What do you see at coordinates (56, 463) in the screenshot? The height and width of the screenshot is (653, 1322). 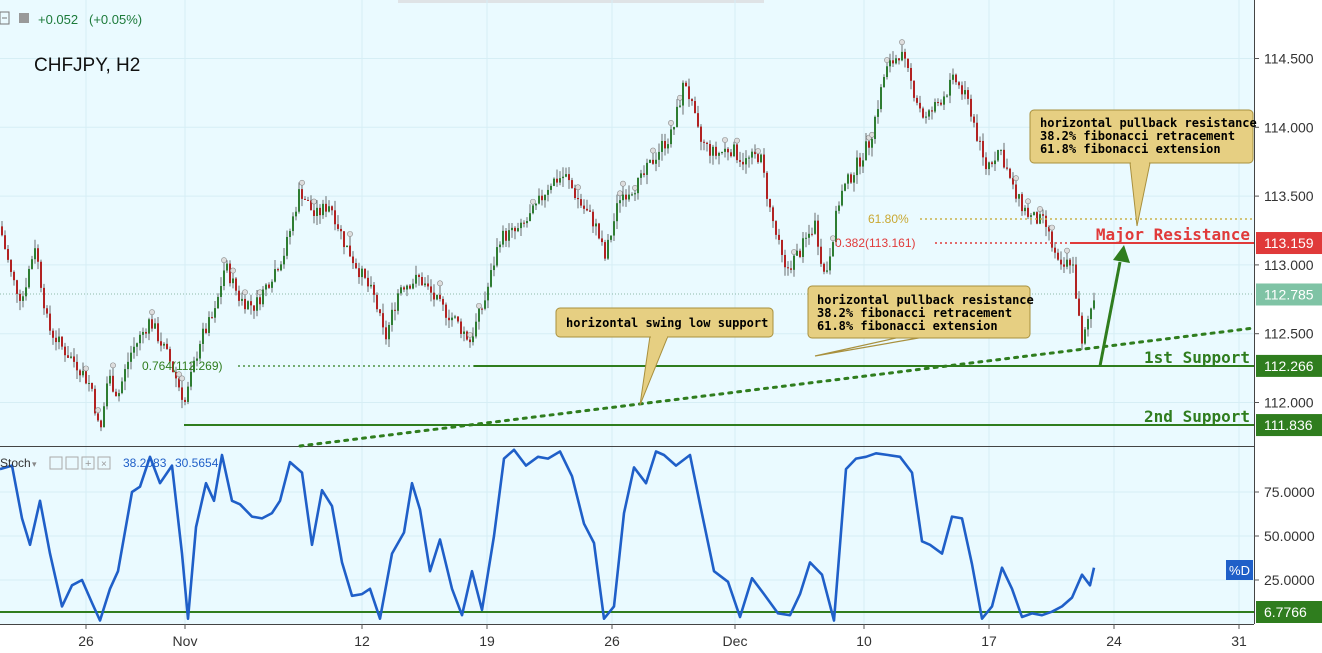 I see `visibility-icon` at bounding box center [56, 463].